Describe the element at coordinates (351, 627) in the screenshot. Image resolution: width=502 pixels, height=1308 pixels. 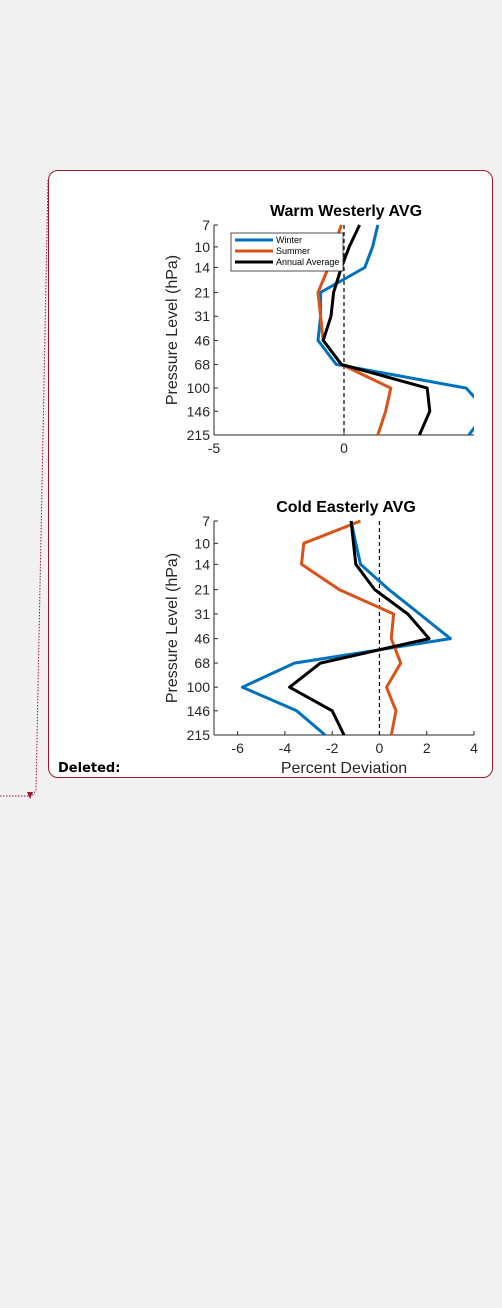
I see `series-line-summer` at that location.